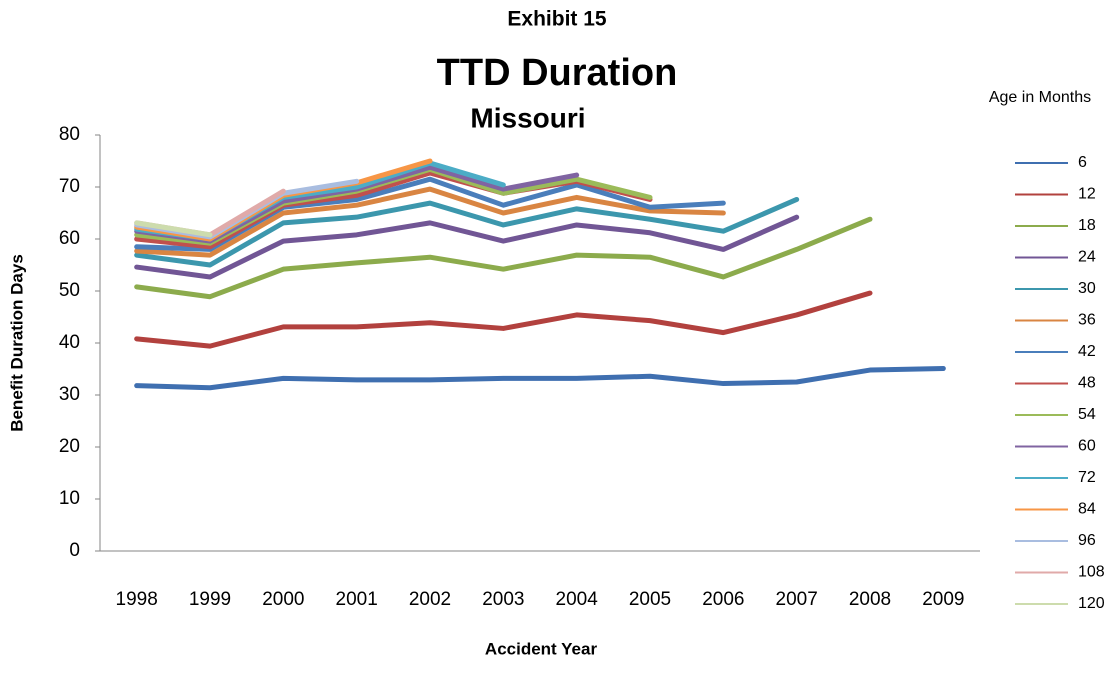 This screenshot has height=690, width=1119. What do you see at coordinates (1087, 383) in the screenshot?
I see `legend-label: 48` at bounding box center [1087, 383].